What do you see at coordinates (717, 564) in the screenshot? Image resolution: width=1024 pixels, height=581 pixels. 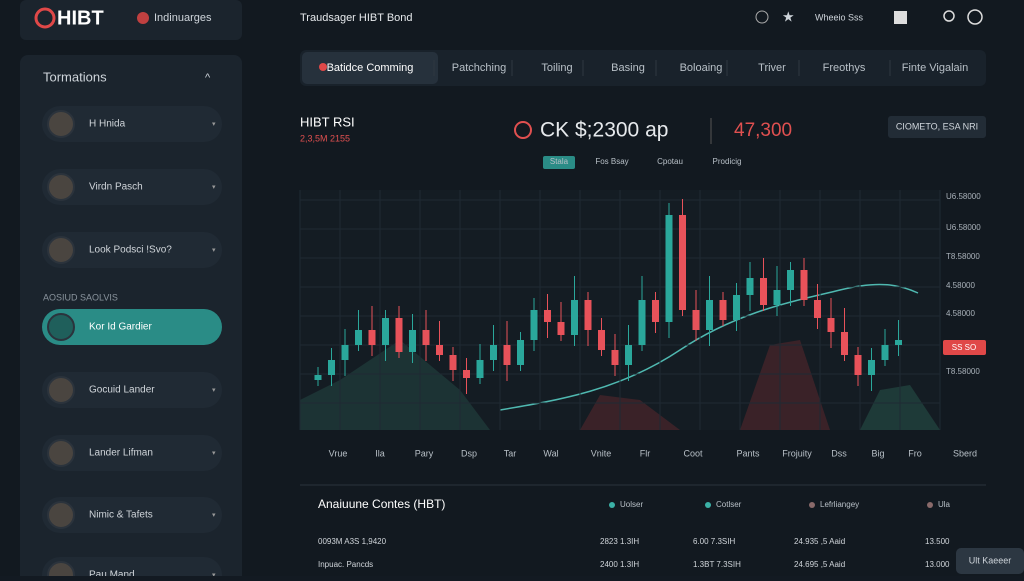 I see `table-cell: 1.3BT 7.3SIH` at bounding box center [717, 564].